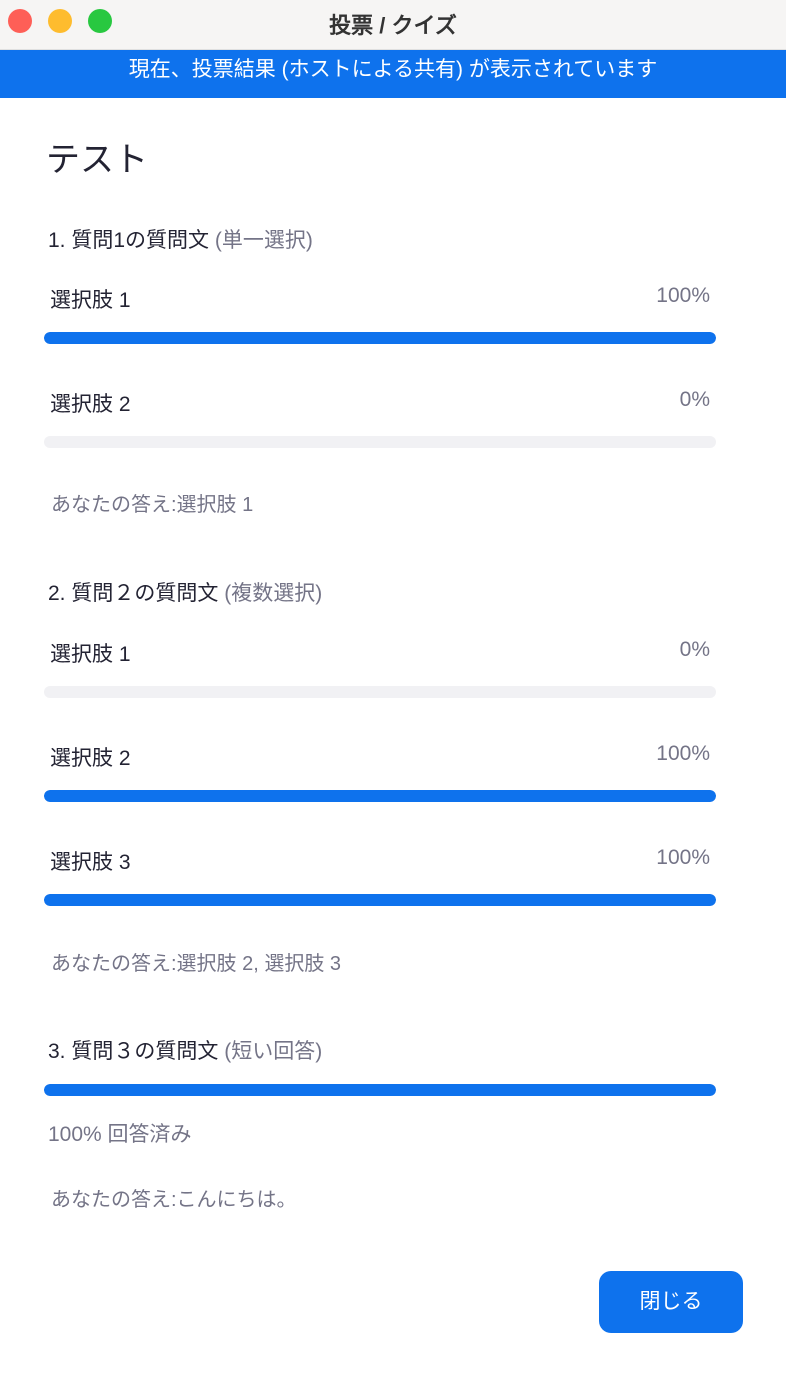  What do you see at coordinates (133, 1051) in the screenshot?
I see `question-text: 3. 質問３の質問文` at bounding box center [133, 1051].